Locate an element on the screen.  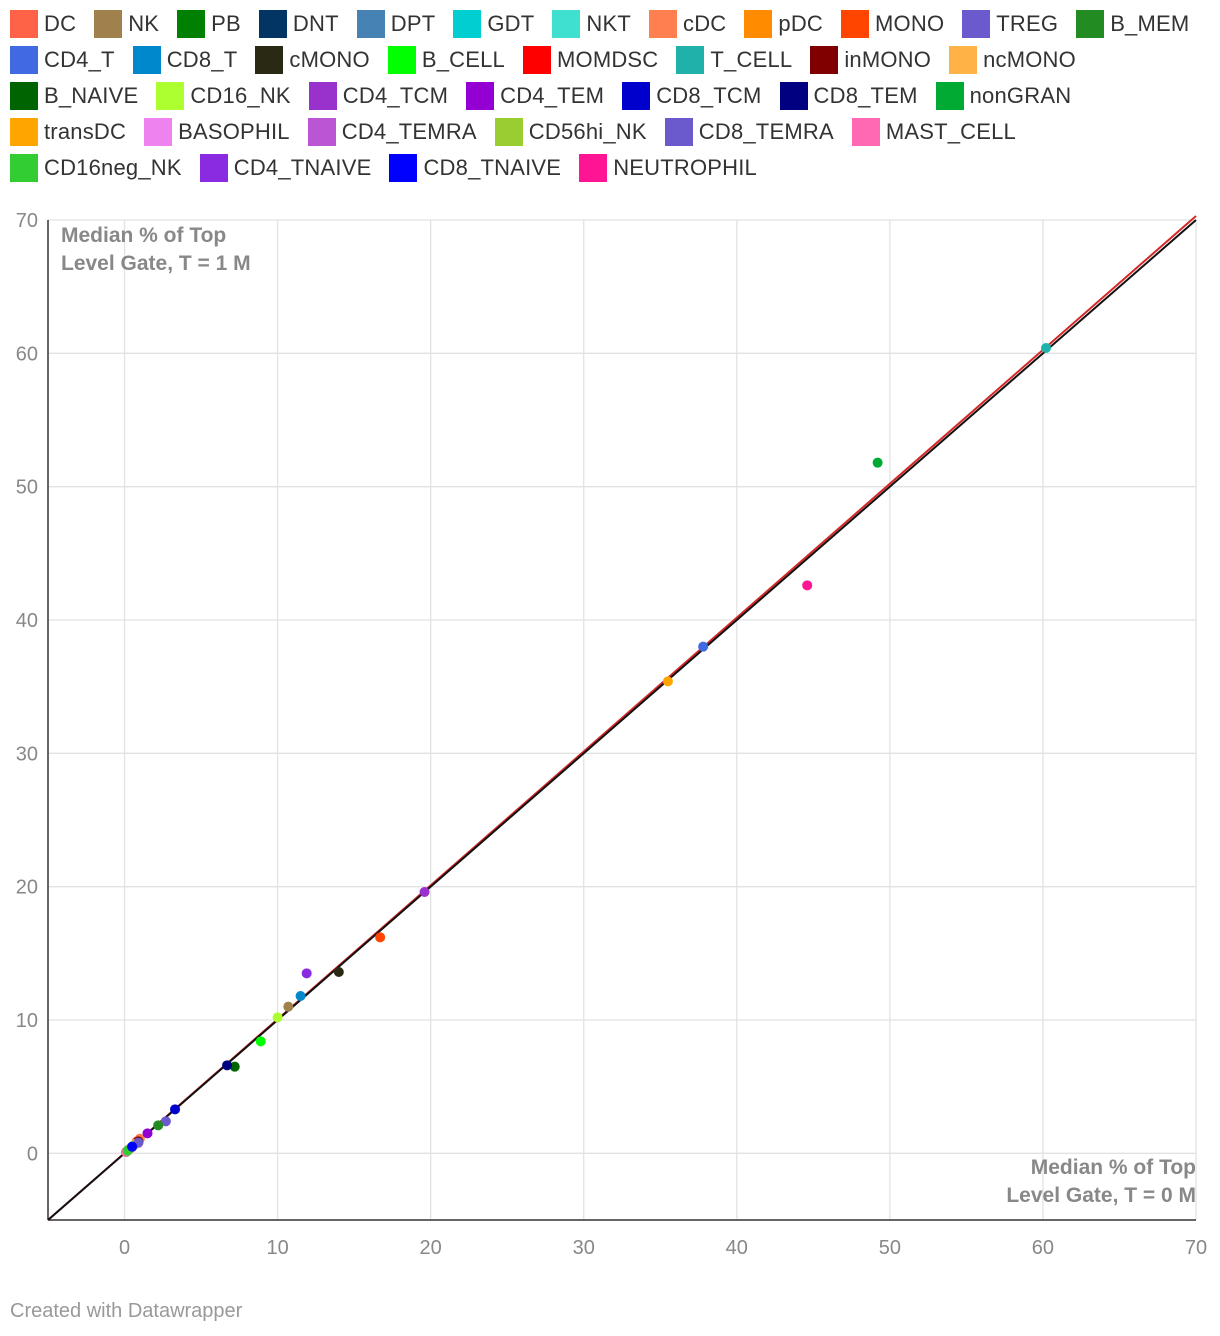
y-tick-label: 50 is located at coordinates (27, 488).